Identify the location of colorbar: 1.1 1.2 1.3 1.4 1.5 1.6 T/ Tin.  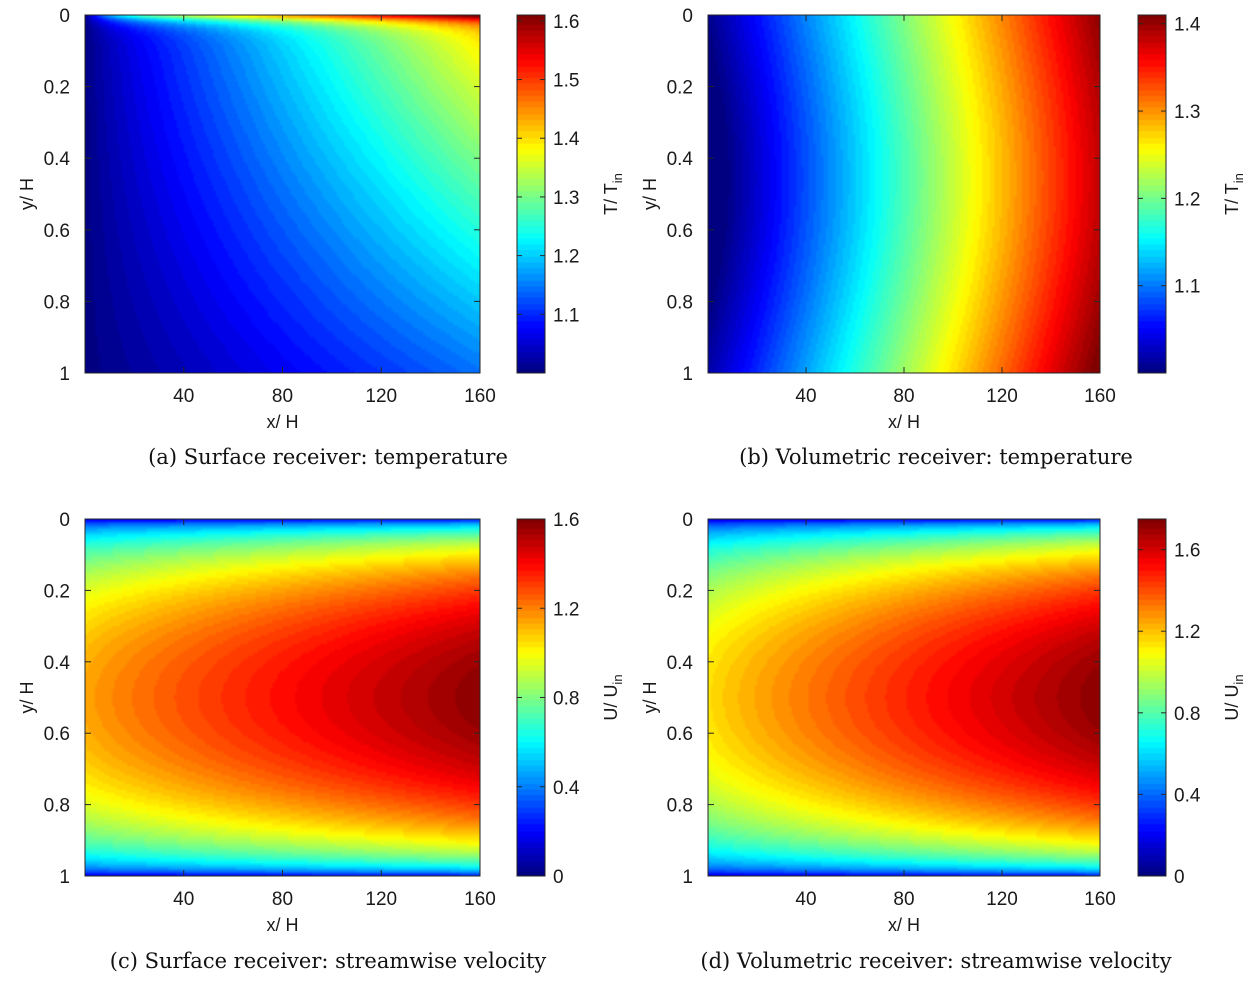
(570, 193).